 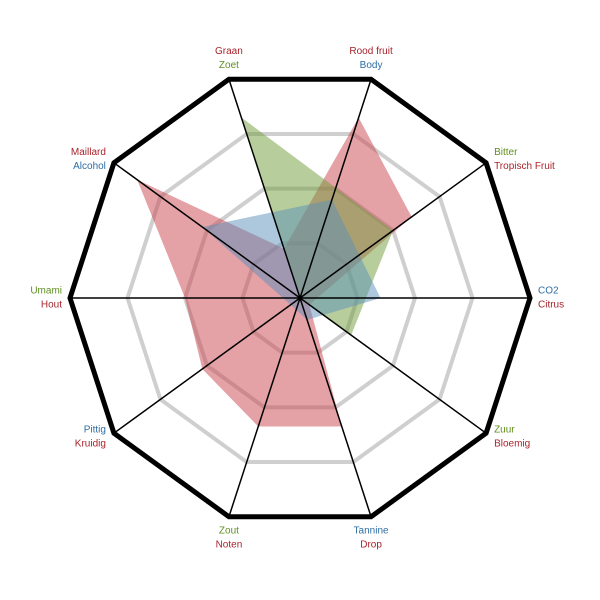 What do you see at coordinates (229, 65) in the screenshot?
I see `axis-label: Zoet` at bounding box center [229, 65].